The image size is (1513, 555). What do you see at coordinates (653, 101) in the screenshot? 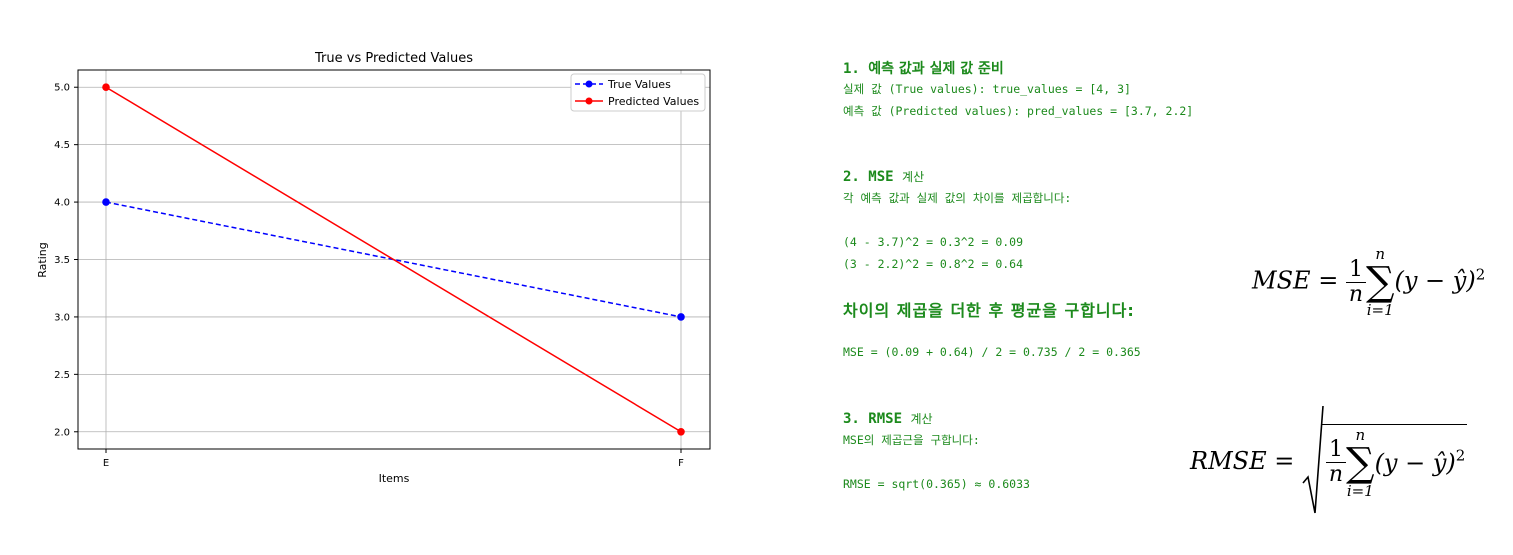
I see `legend-pred-label: Predicted Values` at bounding box center [653, 101].